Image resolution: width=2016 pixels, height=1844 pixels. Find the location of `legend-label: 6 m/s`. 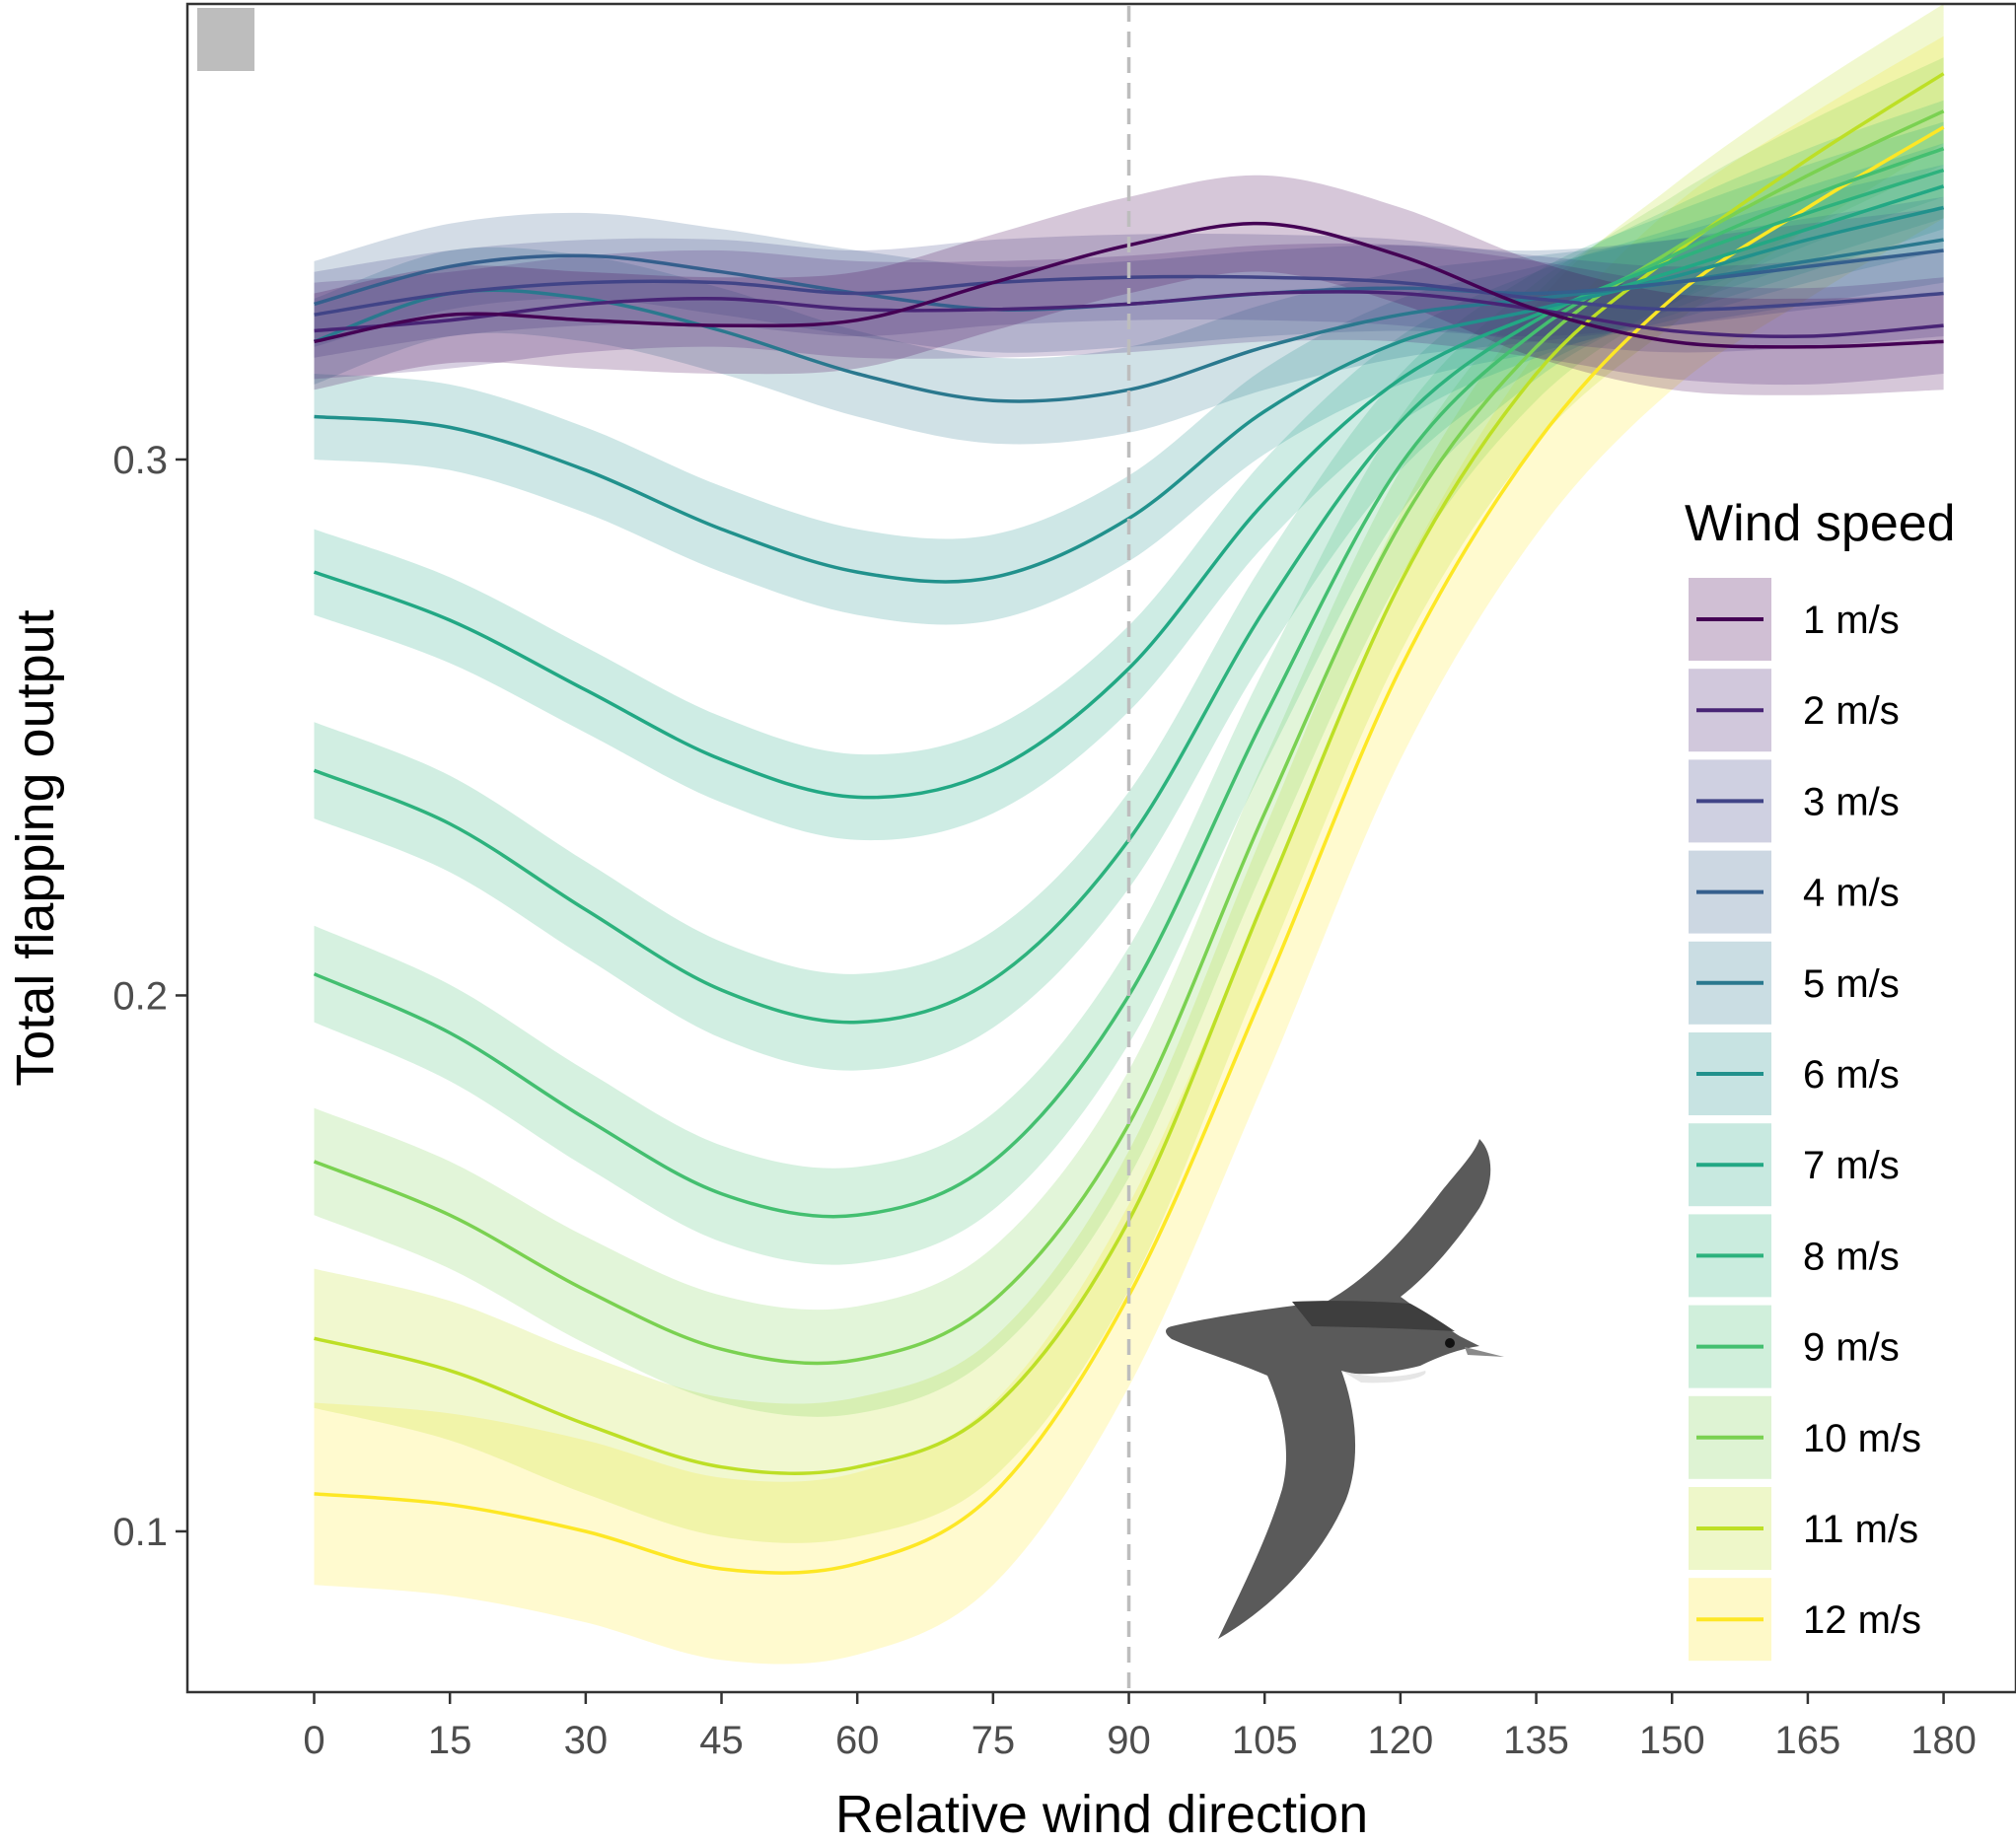

legend-label: 6 m/s is located at coordinates (1851, 1075).